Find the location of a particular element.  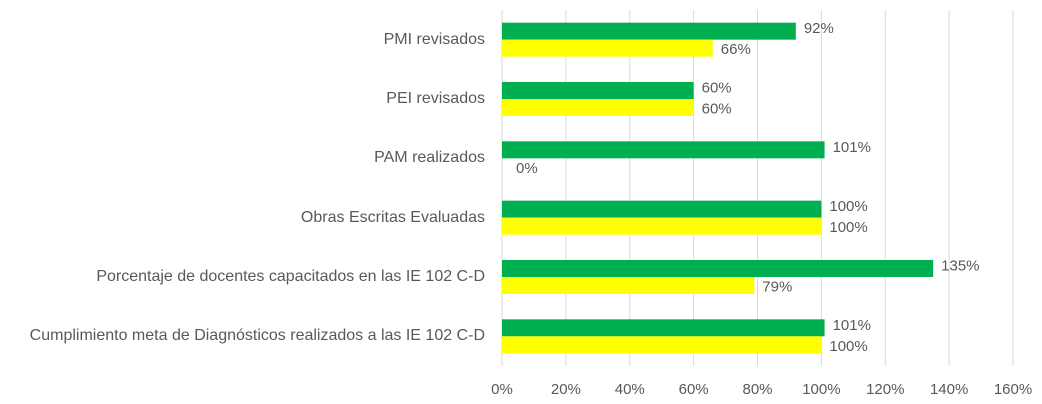

x-tick-label: 40% is located at coordinates (630, 389).